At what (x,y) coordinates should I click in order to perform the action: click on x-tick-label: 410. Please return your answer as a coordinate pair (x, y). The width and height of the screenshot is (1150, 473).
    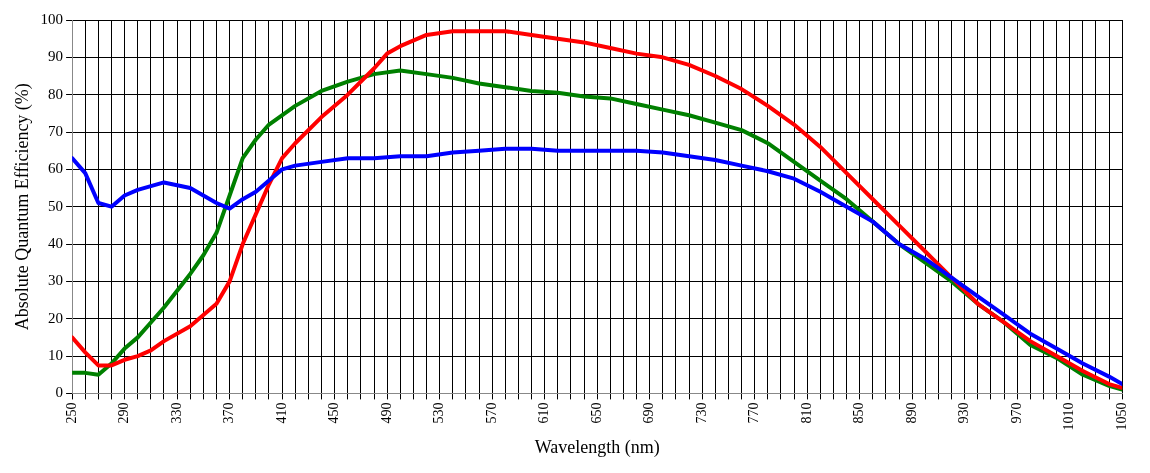
    Looking at the image, I should click on (281, 413).